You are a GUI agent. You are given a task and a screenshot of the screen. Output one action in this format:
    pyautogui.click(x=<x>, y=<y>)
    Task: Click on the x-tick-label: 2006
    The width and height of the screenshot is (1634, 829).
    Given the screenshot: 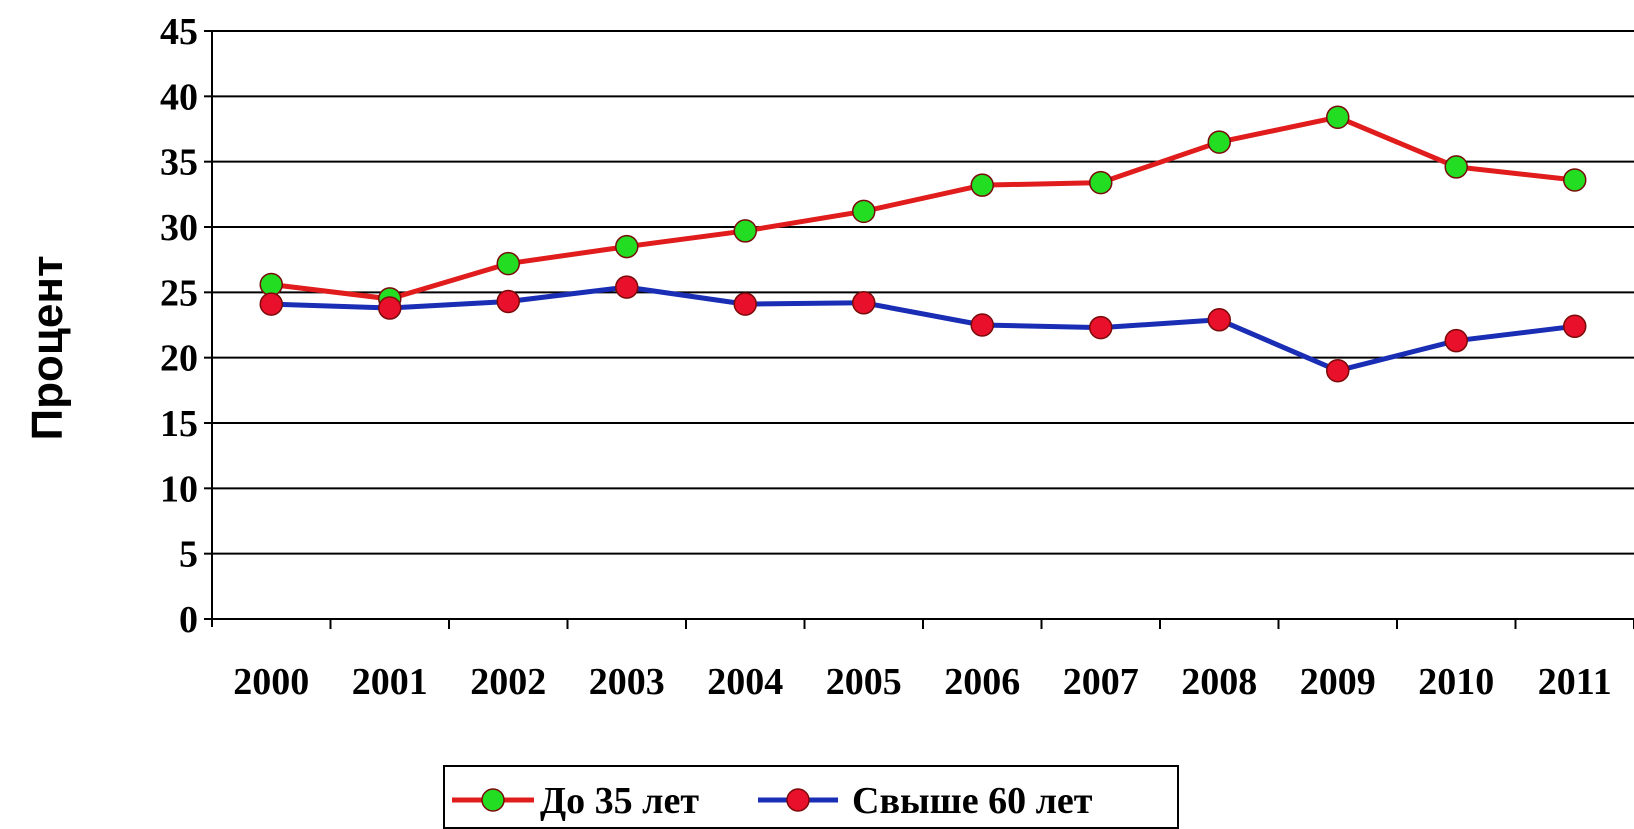 What is the action you would take?
    pyautogui.click(x=982, y=682)
    